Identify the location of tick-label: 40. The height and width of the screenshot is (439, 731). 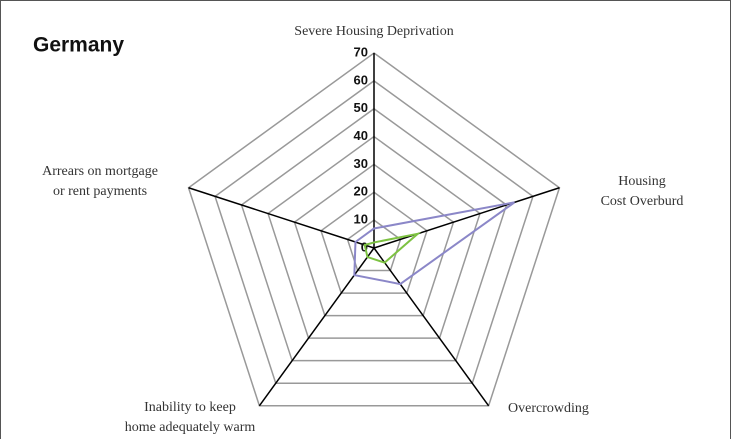
(361, 135).